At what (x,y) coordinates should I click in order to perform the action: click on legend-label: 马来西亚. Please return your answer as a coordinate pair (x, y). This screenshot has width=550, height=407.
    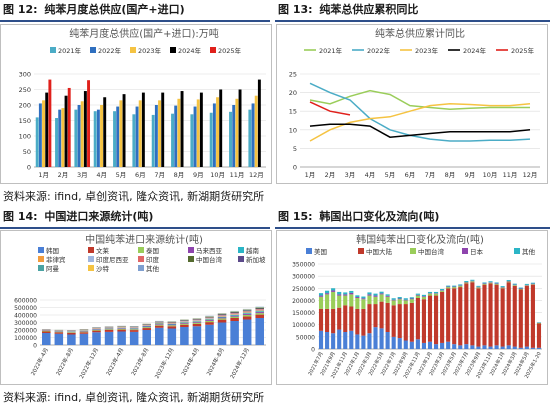
    Looking at the image, I should click on (209, 251).